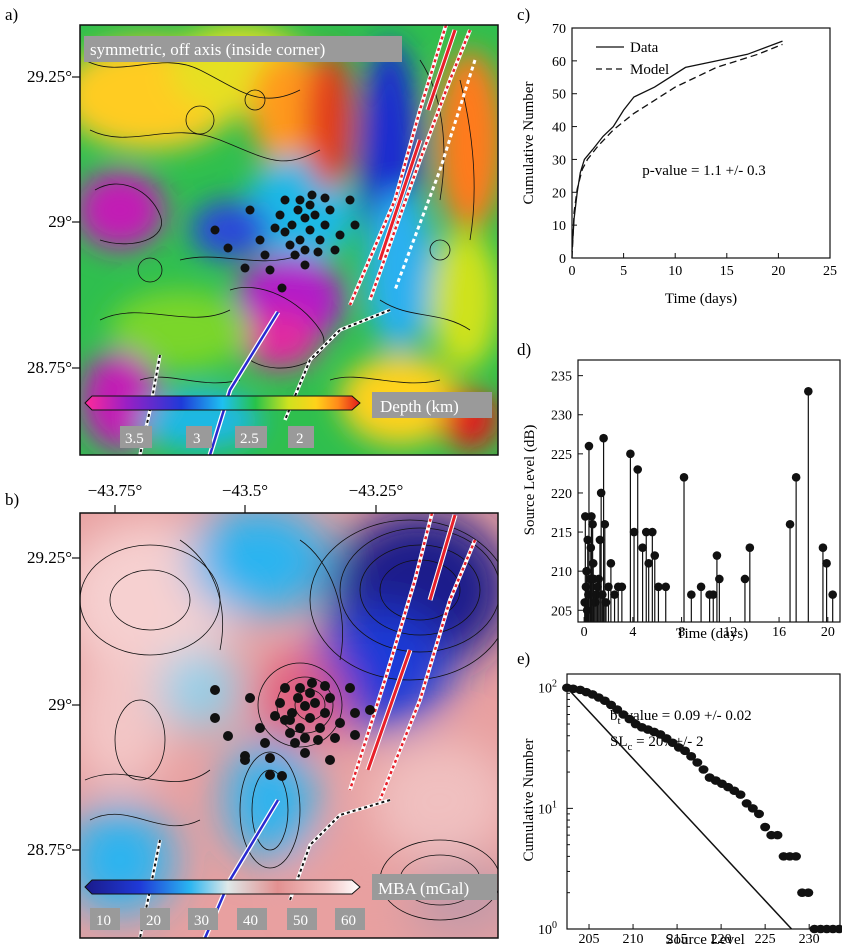  Describe the element at coordinates (49, 367) in the screenshot. I see `map-a-lat-label: 28.75°` at that location.